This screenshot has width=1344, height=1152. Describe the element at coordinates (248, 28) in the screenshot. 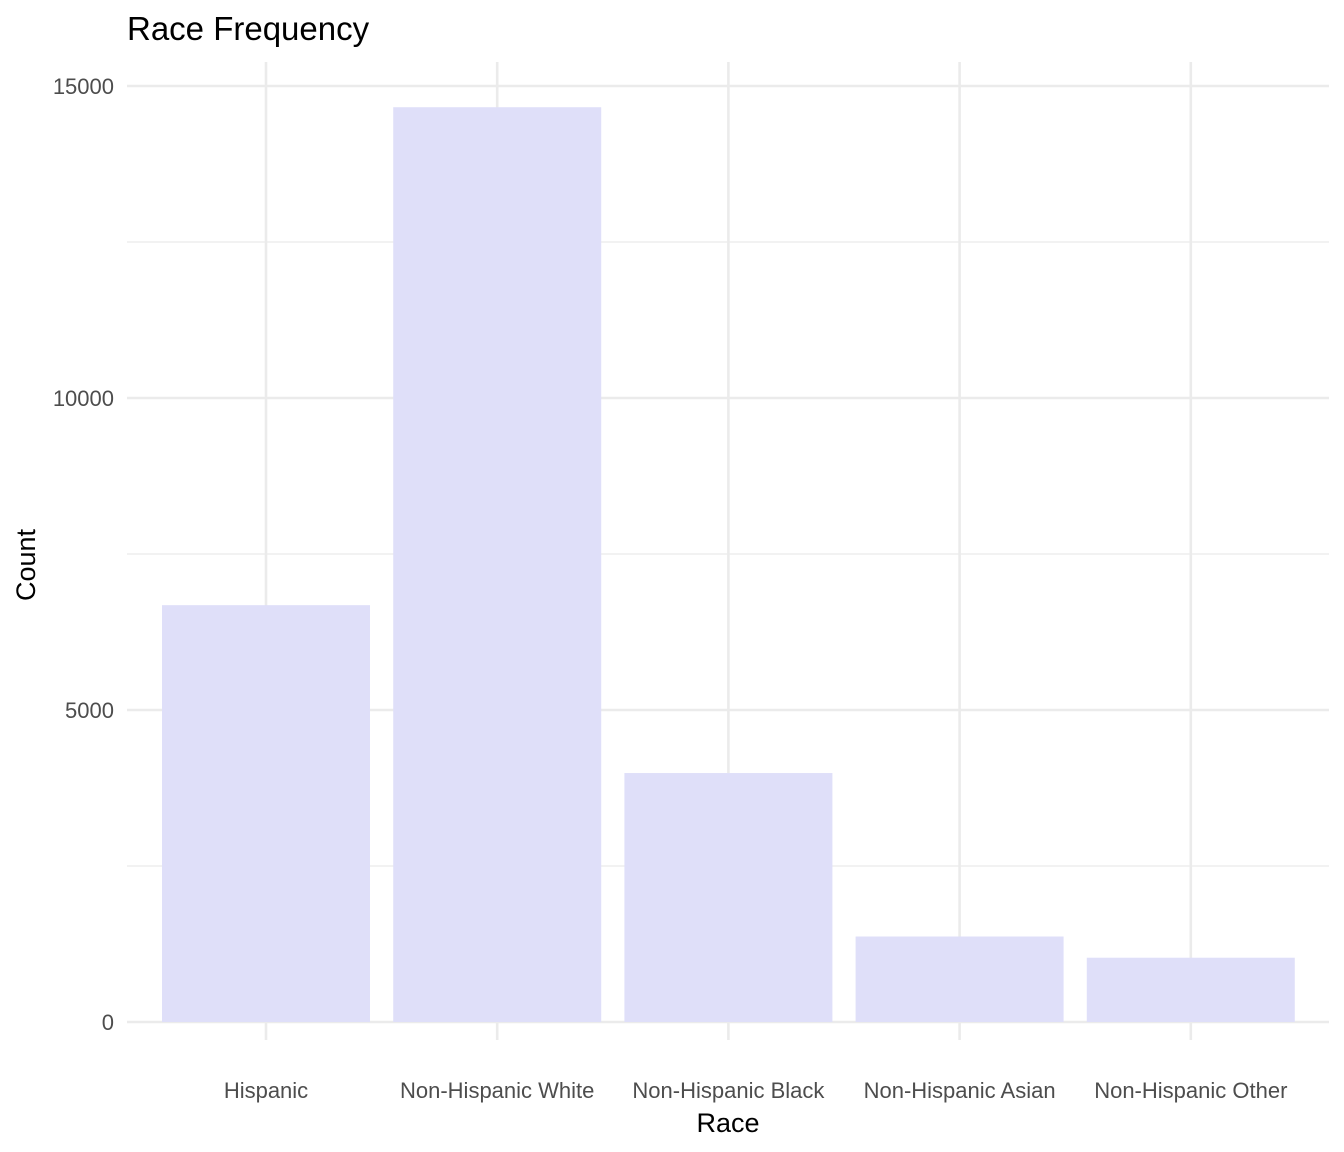

I see `chart-title: Race Frequency` at that location.